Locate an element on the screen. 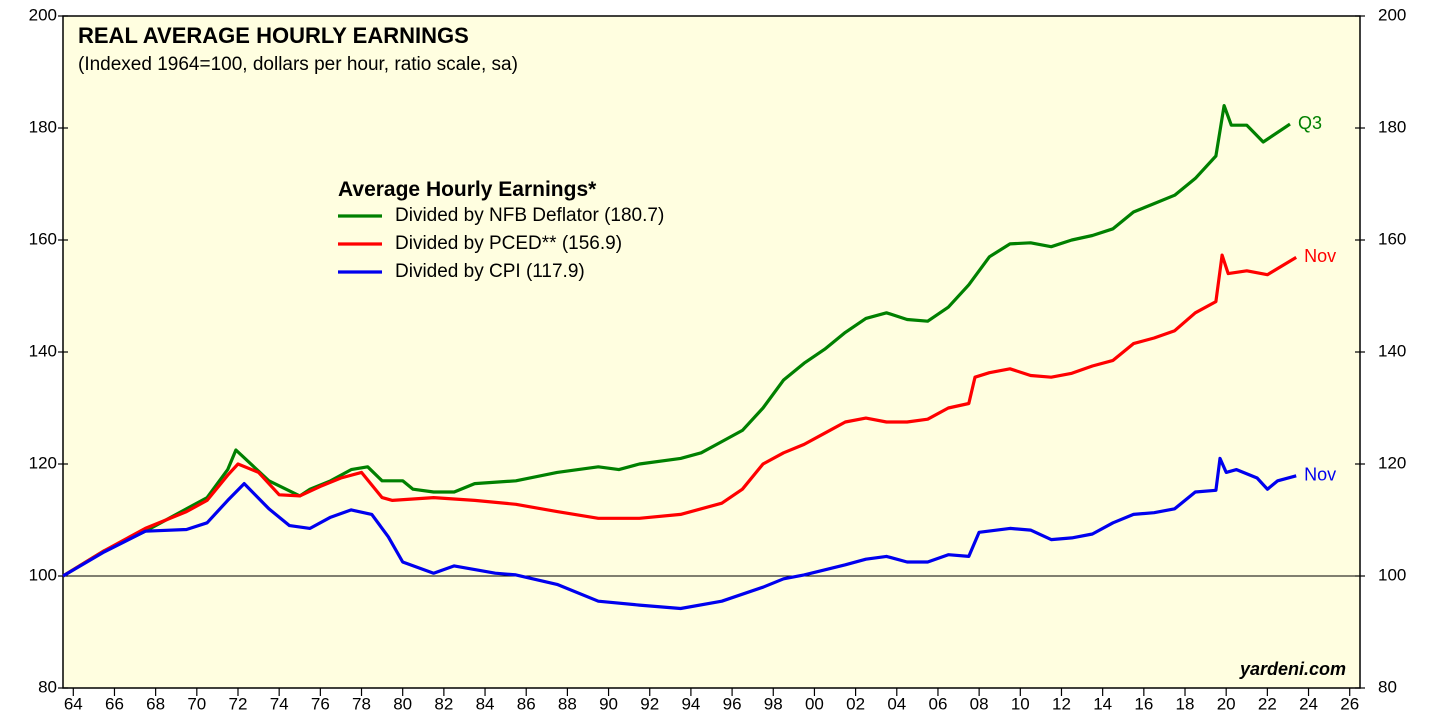 The image size is (1429, 724). x-tick-label: 78 is located at coordinates (361, 703).